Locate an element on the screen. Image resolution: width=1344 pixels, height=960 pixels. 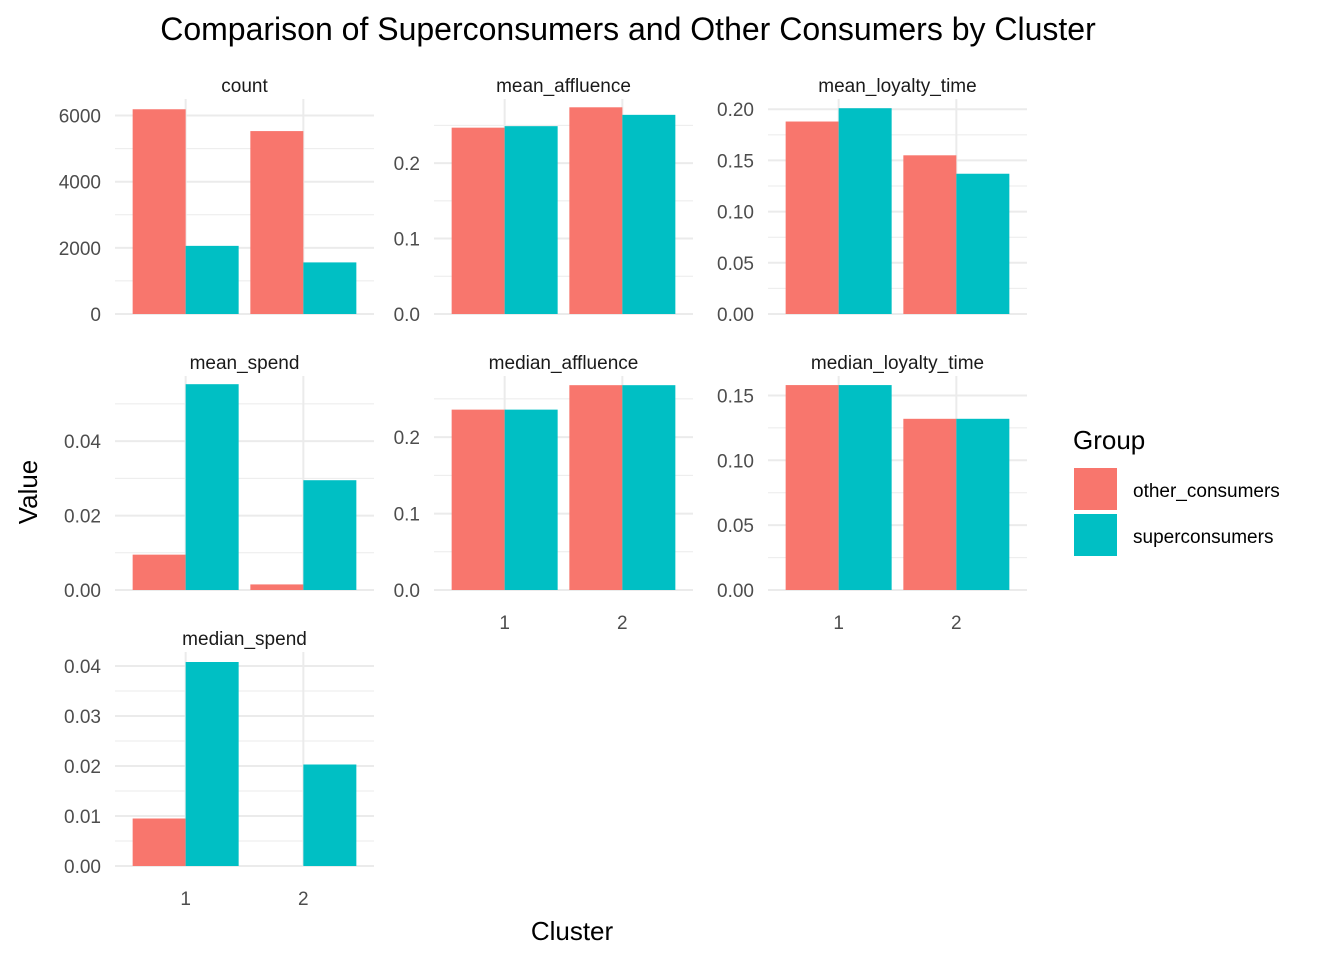
facet-strip-label: mean_affluence is located at coordinates (563, 86).